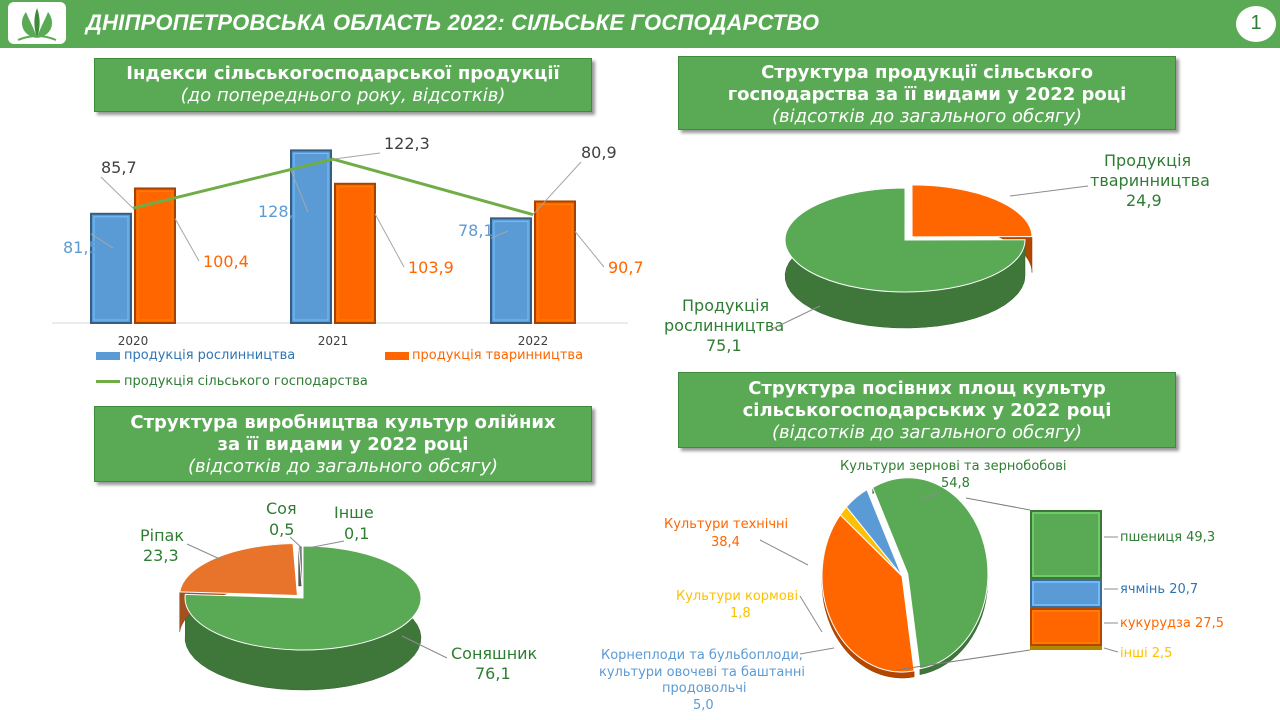 The width and height of the screenshot is (1280, 720). What do you see at coordinates (1066, 593) in the screenshot?
I see `stack-segment-ячмінь` at bounding box center [1066, 593].